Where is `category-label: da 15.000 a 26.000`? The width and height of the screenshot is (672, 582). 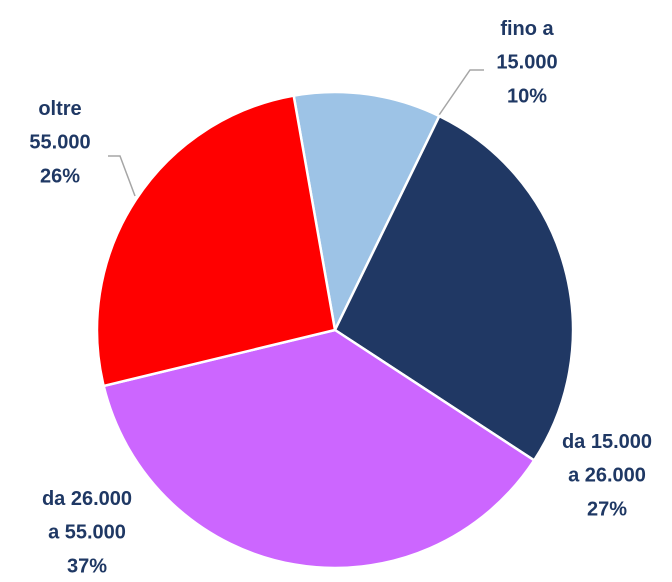 category-label: da 15.000 a 26.000 is located at coordinates (607, 459).